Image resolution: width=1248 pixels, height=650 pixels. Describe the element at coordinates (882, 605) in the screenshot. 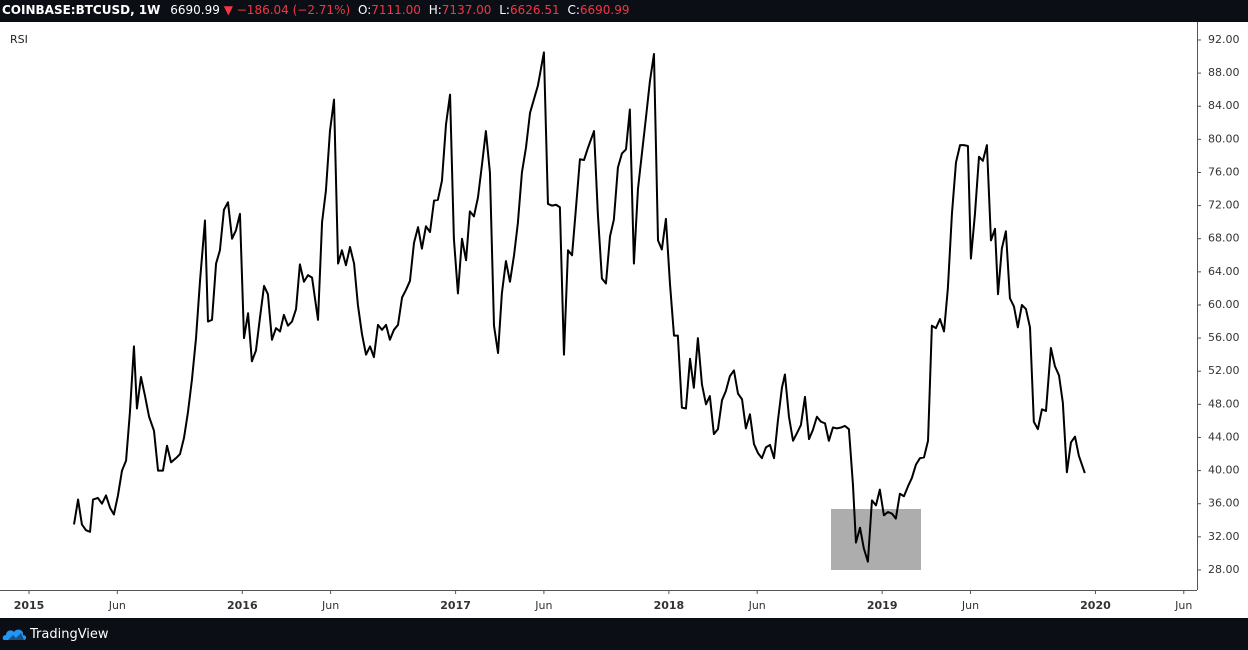

I see `x-tick-label: 2019` at that location.